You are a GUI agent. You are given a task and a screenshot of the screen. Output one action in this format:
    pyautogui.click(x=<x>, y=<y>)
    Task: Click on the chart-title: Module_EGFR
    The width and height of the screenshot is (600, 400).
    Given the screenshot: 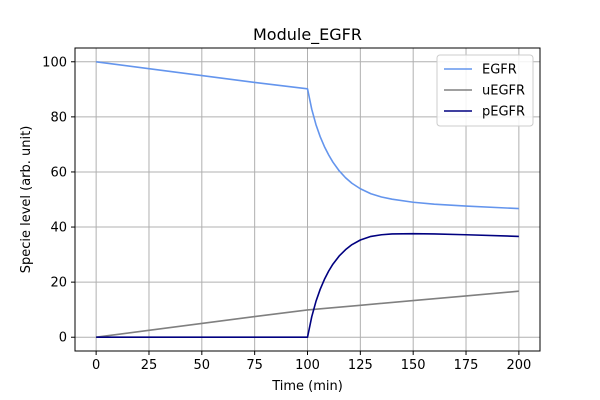 What is the action you would take?
    pyautogui.click(x=307, y=35)
    